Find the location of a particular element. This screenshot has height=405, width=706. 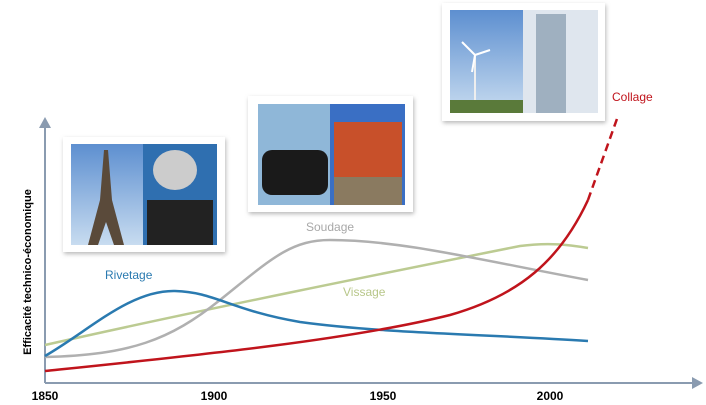

x-tick-label: 1900 is located at coordinates (214, 396).